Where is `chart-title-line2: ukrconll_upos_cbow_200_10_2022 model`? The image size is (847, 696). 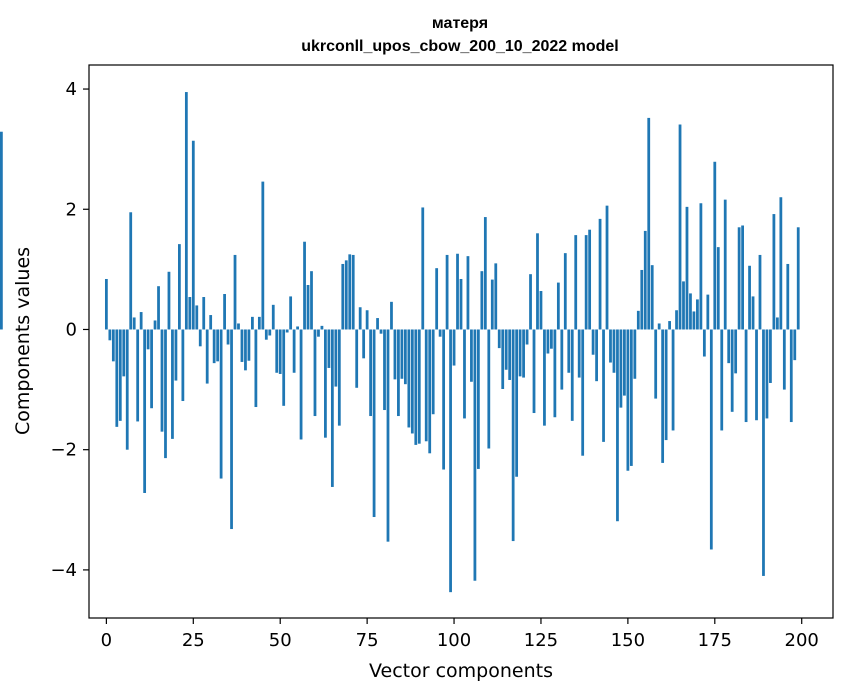
chart-title-line2: ukrconll_upos_cbow_200_10_2022 model is located at coordinates (459, 46).